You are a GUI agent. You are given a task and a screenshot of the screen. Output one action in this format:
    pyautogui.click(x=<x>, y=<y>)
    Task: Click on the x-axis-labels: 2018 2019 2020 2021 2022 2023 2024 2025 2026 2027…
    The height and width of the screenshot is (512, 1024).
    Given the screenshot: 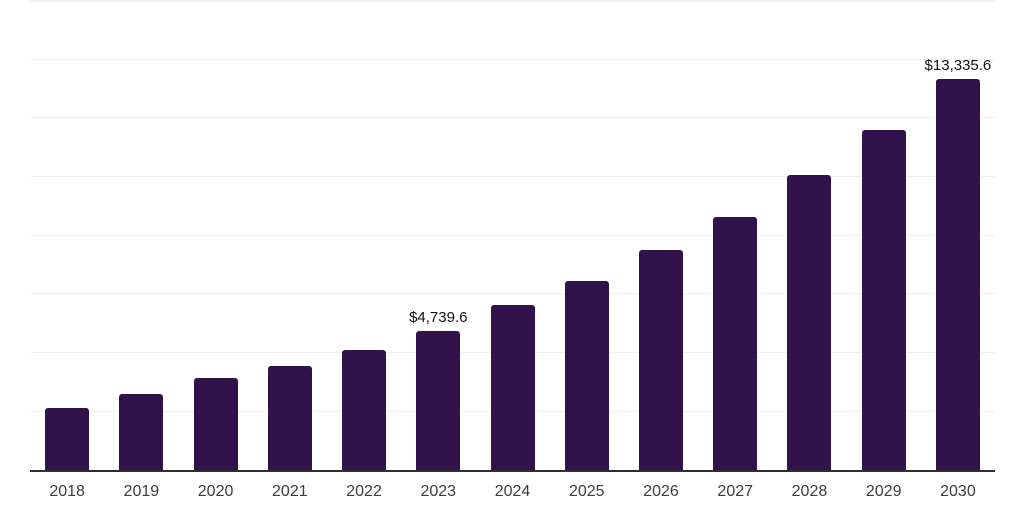 What is the action you would take?
    pyautogui.click(x=512, y=492)
    